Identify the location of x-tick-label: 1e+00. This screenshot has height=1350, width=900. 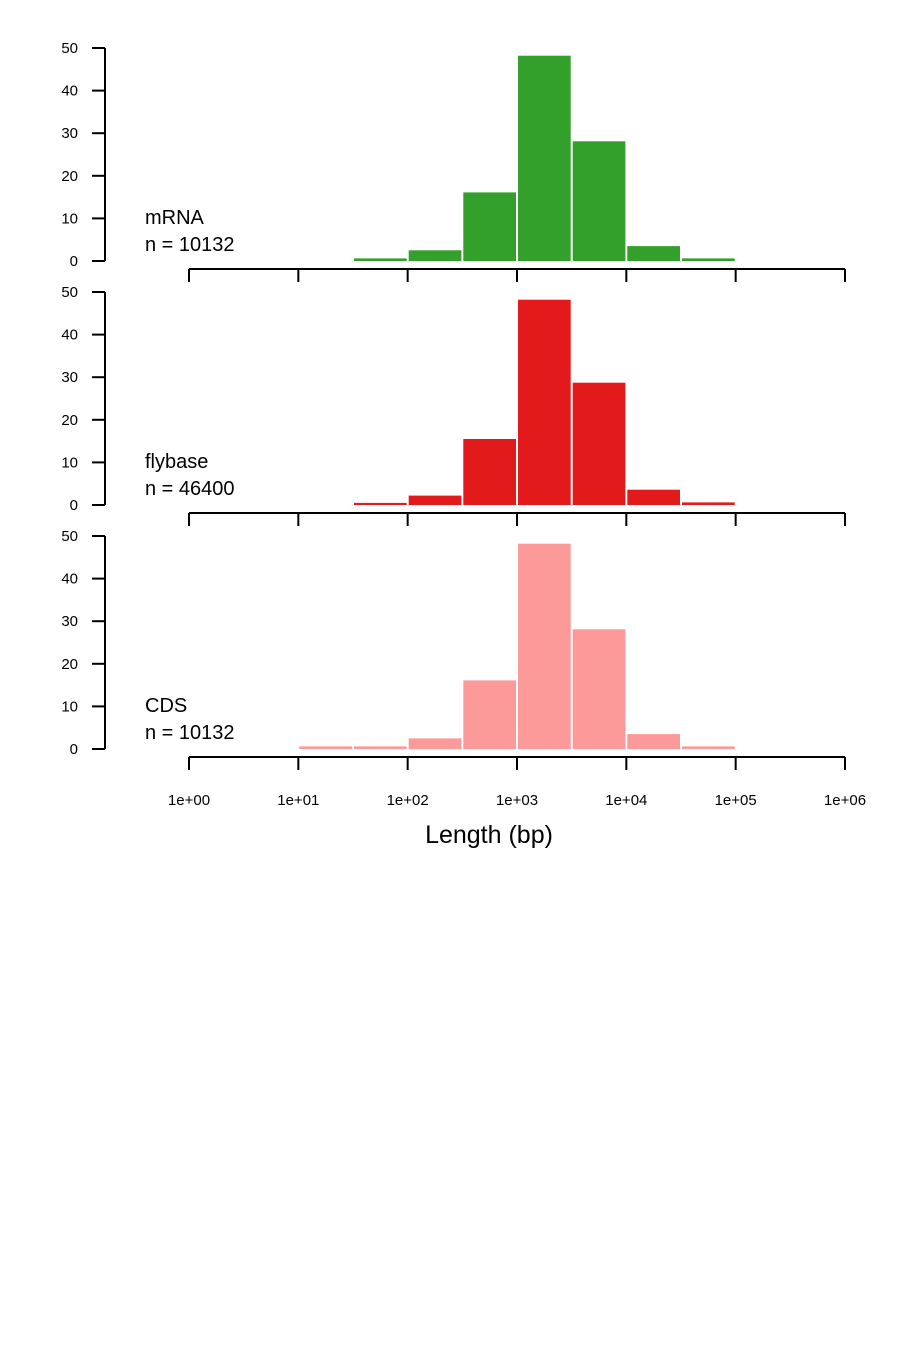
(189, 800).